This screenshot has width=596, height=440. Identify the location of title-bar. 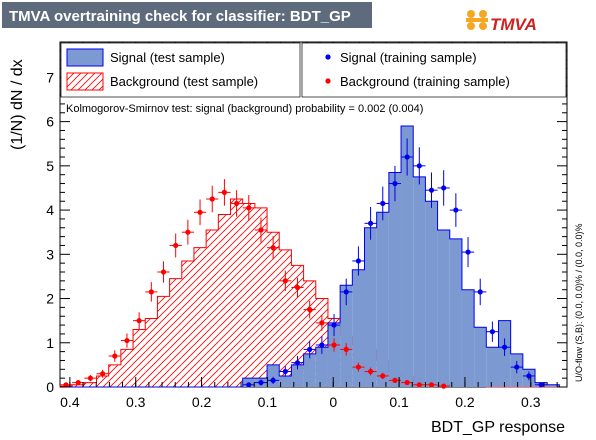
(187, 15).